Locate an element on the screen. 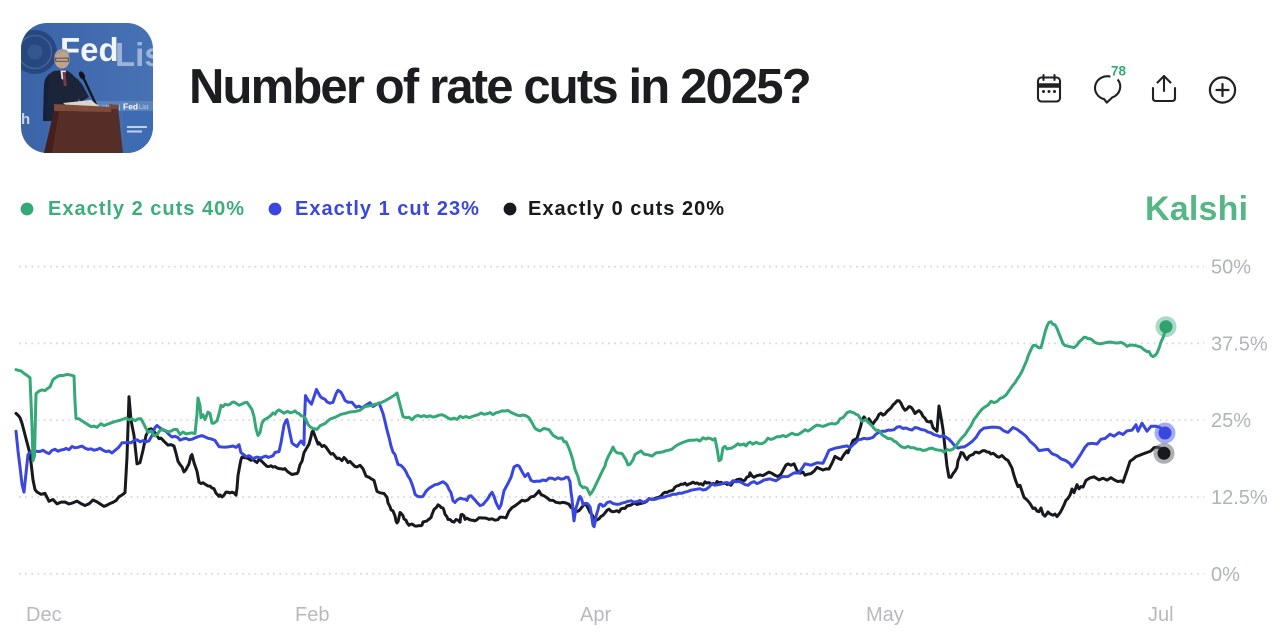 Image resolution: width=1280 pixels, height=635 pixels. svg-text: Apr is located at coordinates (595, 615).